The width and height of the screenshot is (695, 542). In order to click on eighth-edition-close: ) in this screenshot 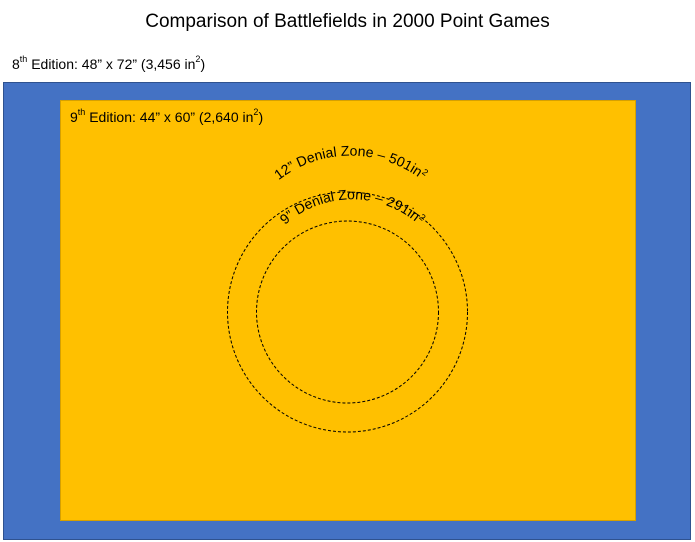, I will do `click(203, 64)`.